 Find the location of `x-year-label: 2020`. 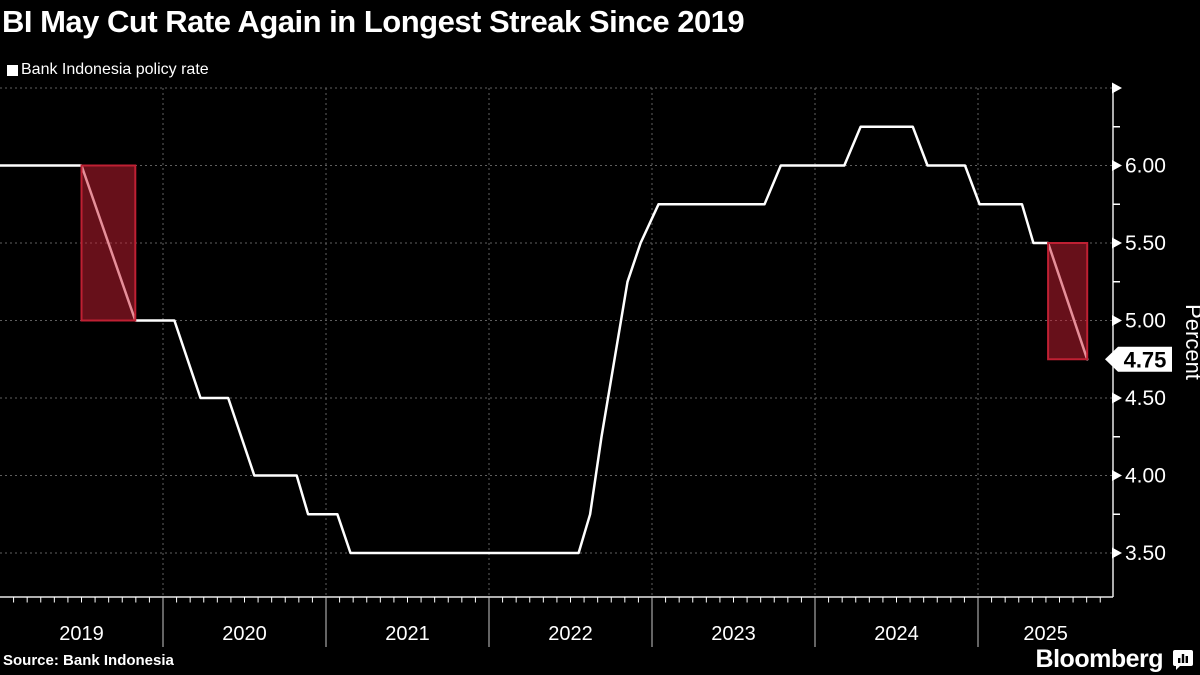

x-year-label: 2020 is located at coordinates (244, 634).